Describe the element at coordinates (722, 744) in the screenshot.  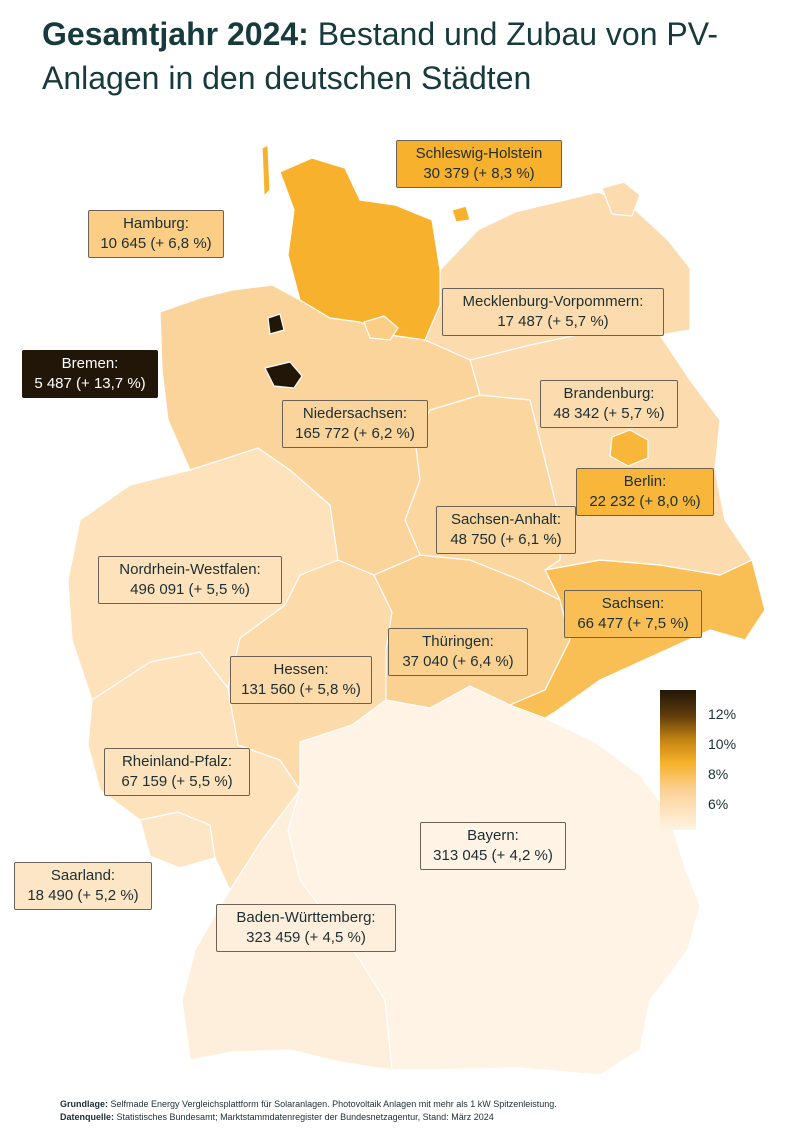
I see `legend-tick: 10%` at that location.